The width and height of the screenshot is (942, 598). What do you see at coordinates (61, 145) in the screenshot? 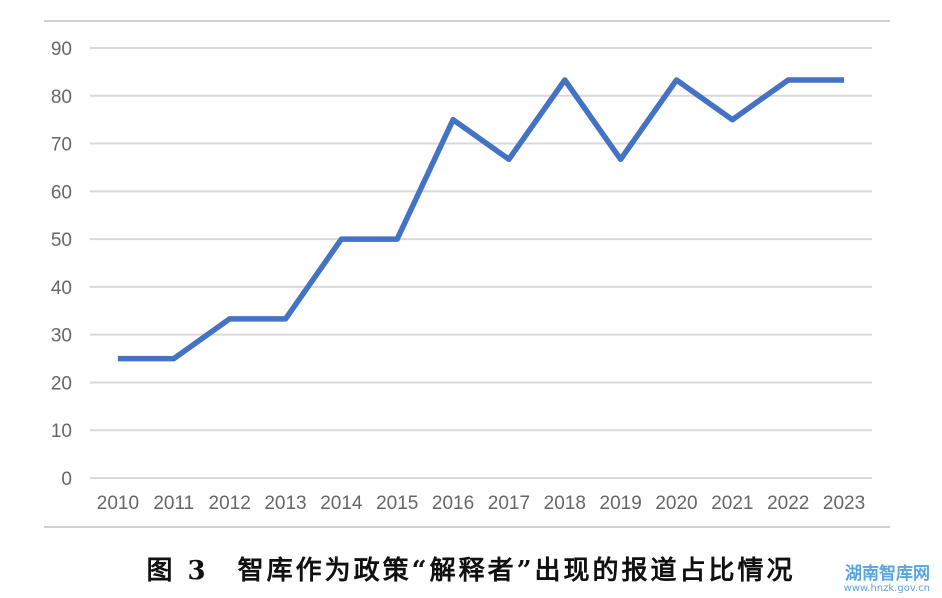
I see `y-tick-label: 70` at bounding box center [61, 145].